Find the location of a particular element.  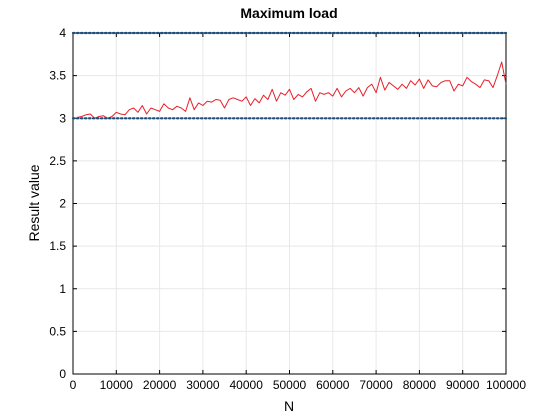

x-tick-label: 30000 is located at coordinates (203, 385).